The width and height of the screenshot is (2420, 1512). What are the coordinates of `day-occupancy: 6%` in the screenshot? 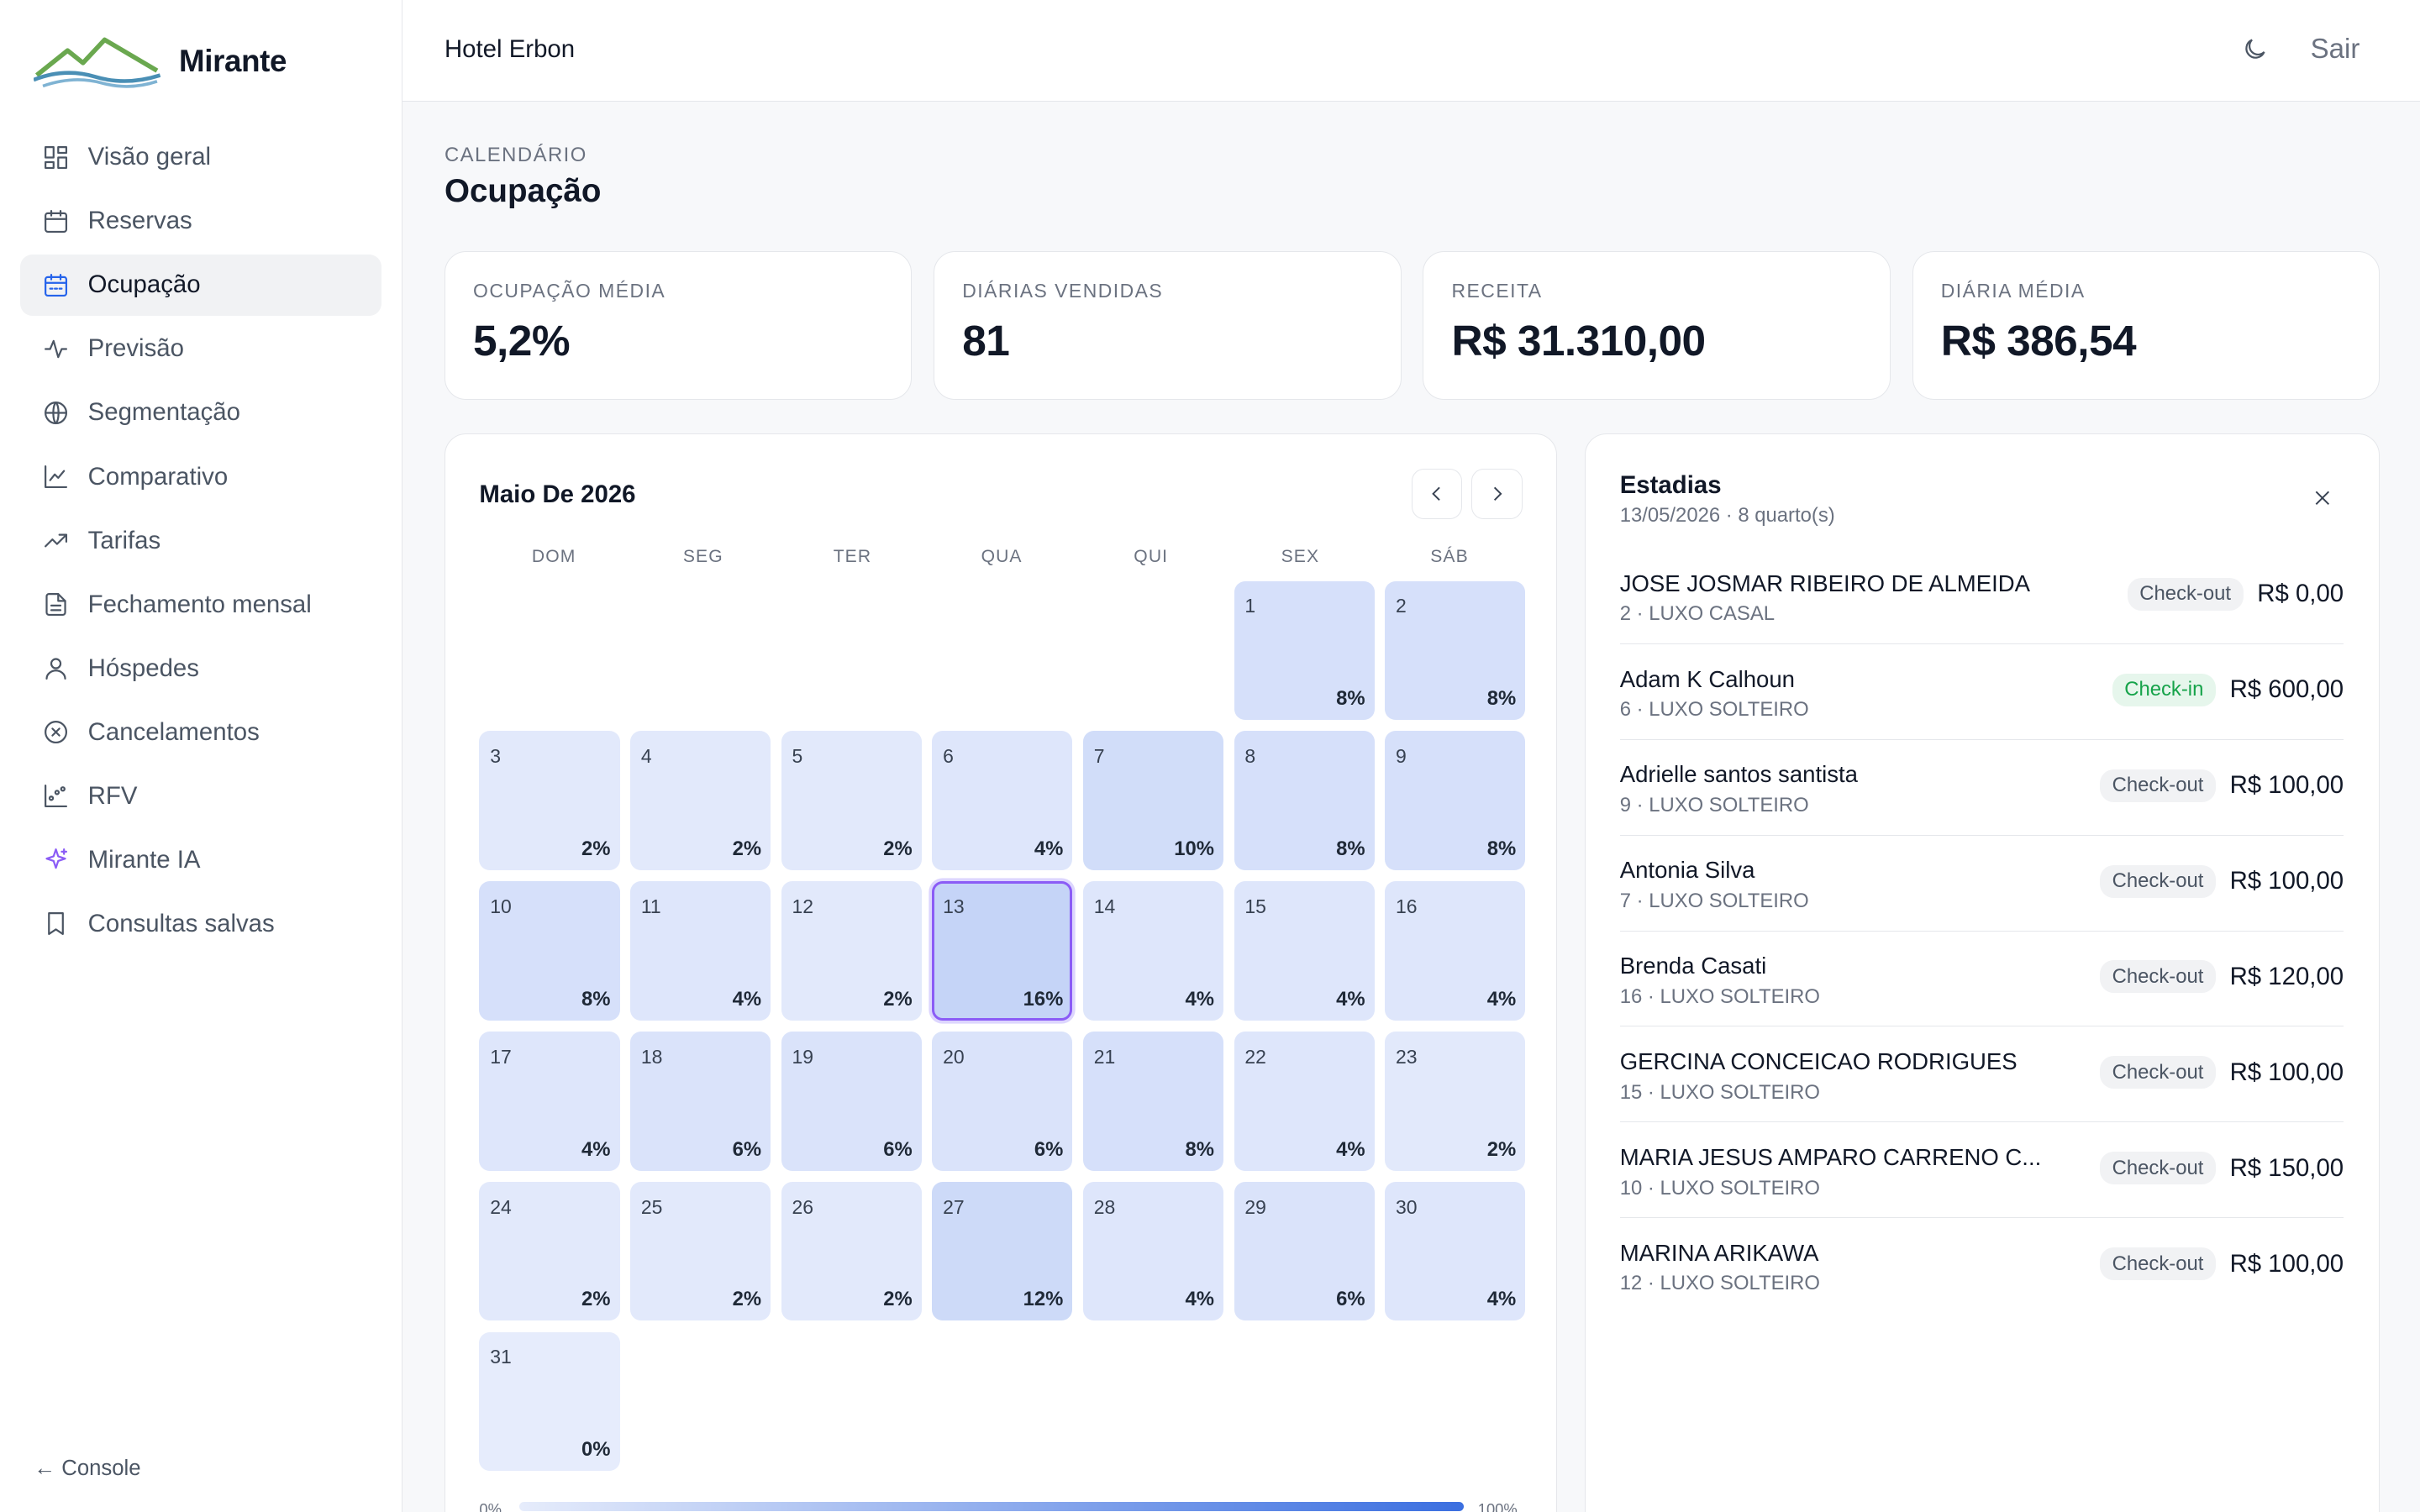 It's located at (1049, 1149).